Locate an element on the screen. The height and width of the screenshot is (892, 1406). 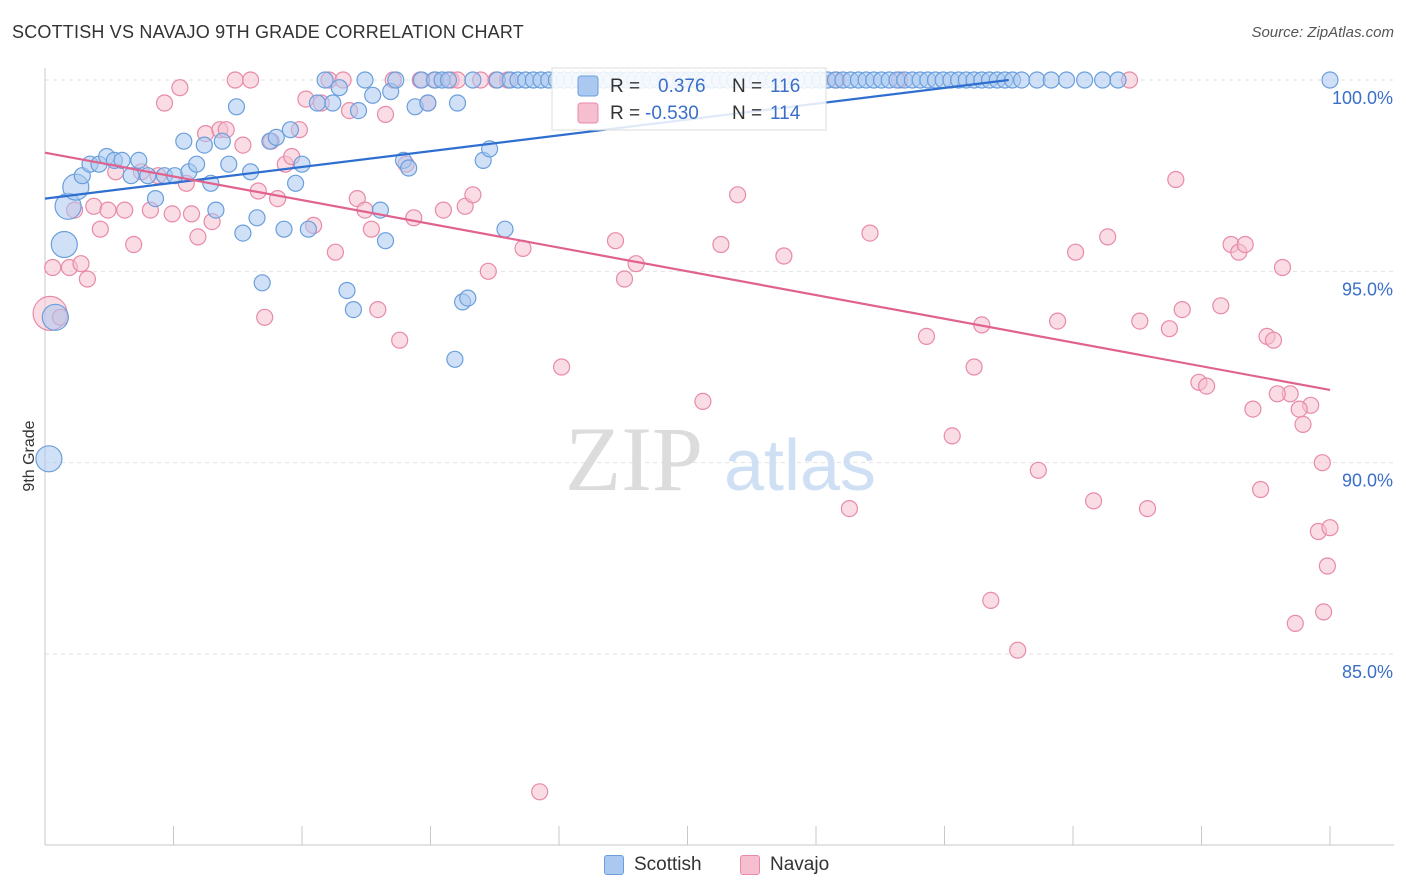
legend-label-scottish: Scottish is located at coordinates (668, 864).